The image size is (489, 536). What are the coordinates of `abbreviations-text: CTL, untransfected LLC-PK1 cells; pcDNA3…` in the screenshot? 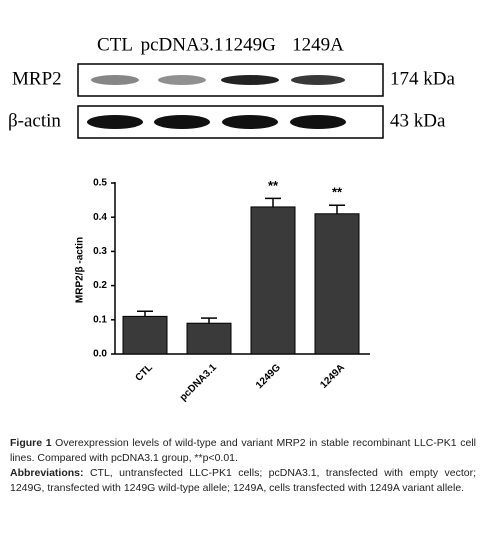 It's located at (243, 480).